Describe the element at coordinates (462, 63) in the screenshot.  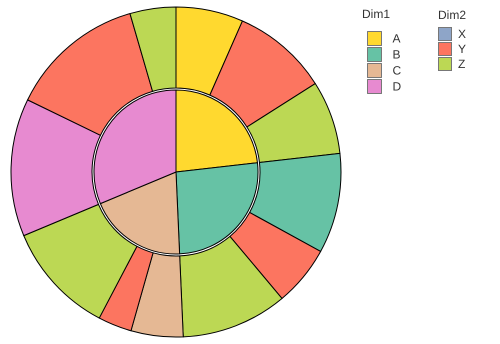
I see `category-label: Z` at that location.